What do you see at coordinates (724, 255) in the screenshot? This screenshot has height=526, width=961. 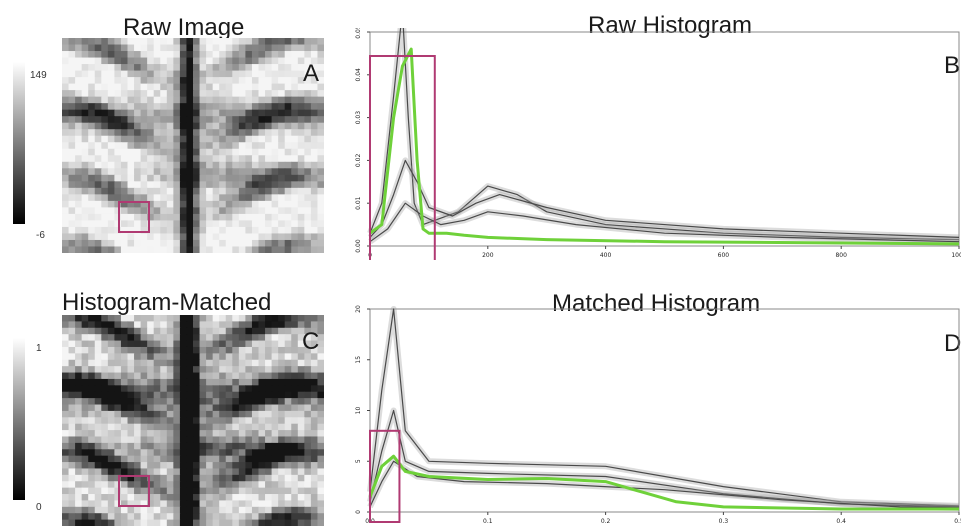 I see `x-tick-label: 600` at bounding box center [724, 255].